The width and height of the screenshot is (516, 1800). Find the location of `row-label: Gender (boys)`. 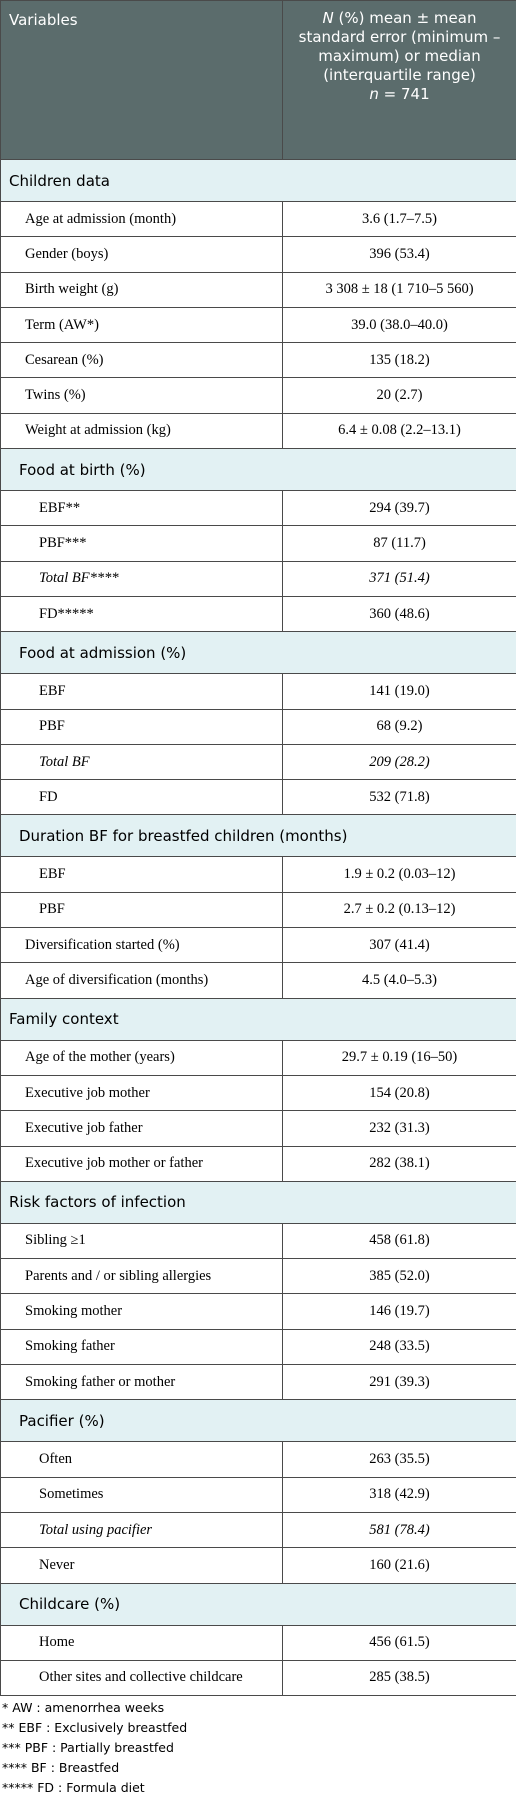

row-label: Gender (boys) is located at coordinates (141, 254).